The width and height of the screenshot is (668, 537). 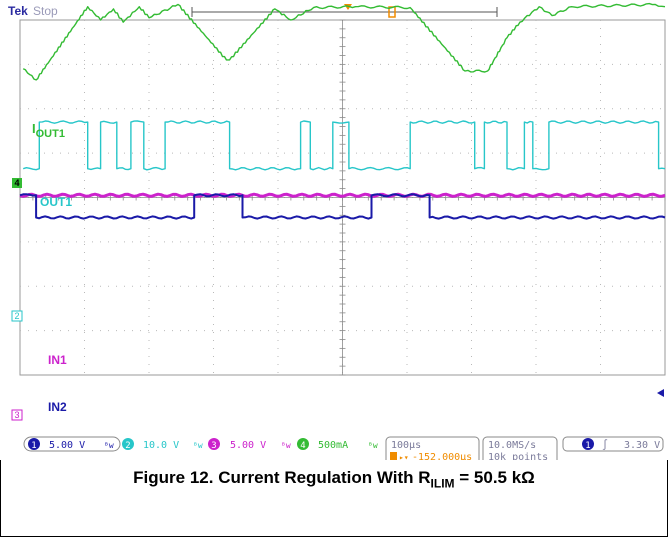 I want to click on ch4-label: IOUT1, so click(x=48, y=130).